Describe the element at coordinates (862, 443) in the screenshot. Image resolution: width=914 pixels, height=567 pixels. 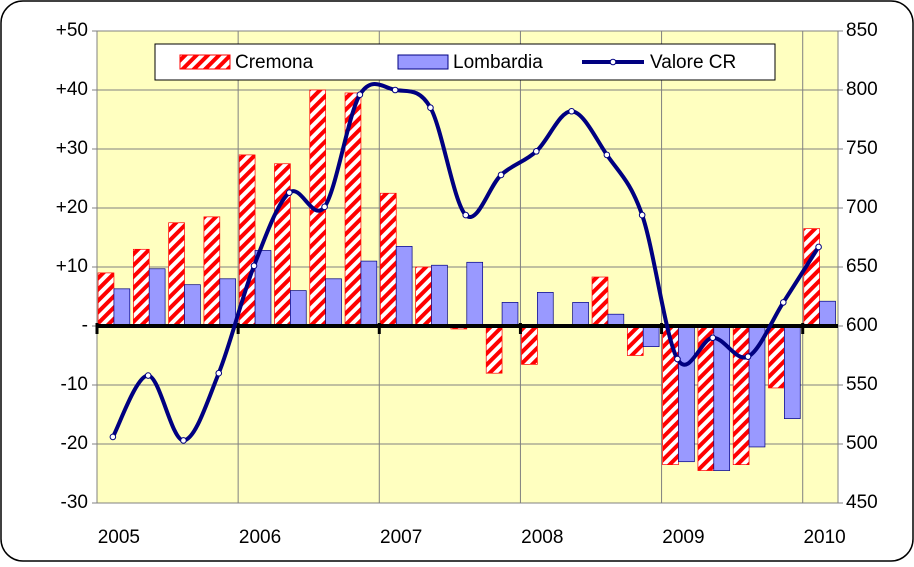
I see `y2-tick-label: 500` at that location.